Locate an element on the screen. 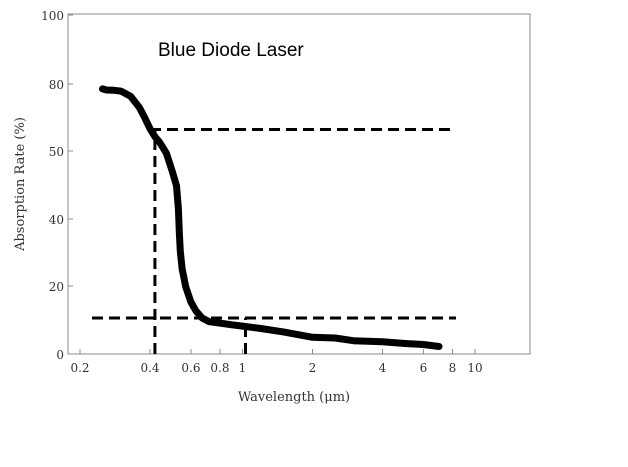  x-tick-label: 0.6 is located at coordinates (190, 368).